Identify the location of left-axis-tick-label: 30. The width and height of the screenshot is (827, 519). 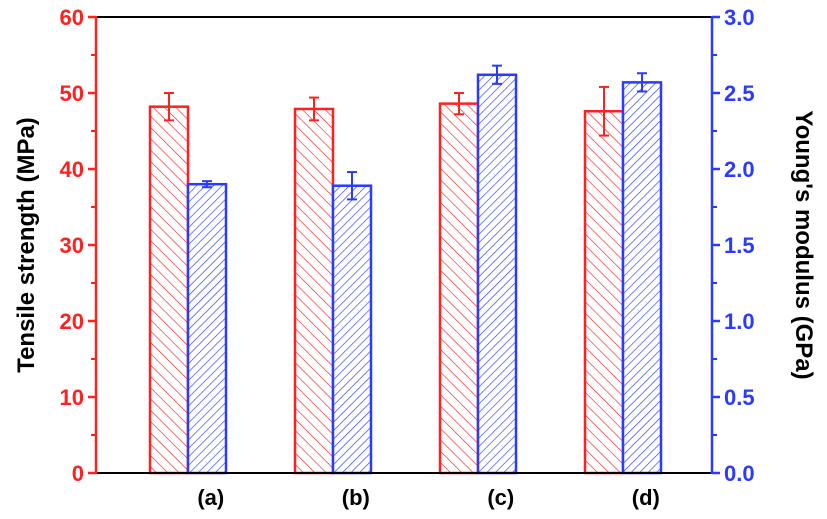
(72, 245).